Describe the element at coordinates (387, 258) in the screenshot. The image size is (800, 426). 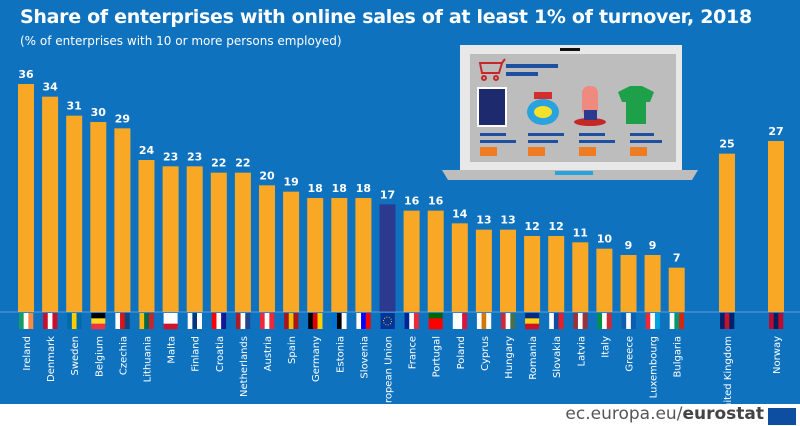
I see `bar-european-union` at that location.